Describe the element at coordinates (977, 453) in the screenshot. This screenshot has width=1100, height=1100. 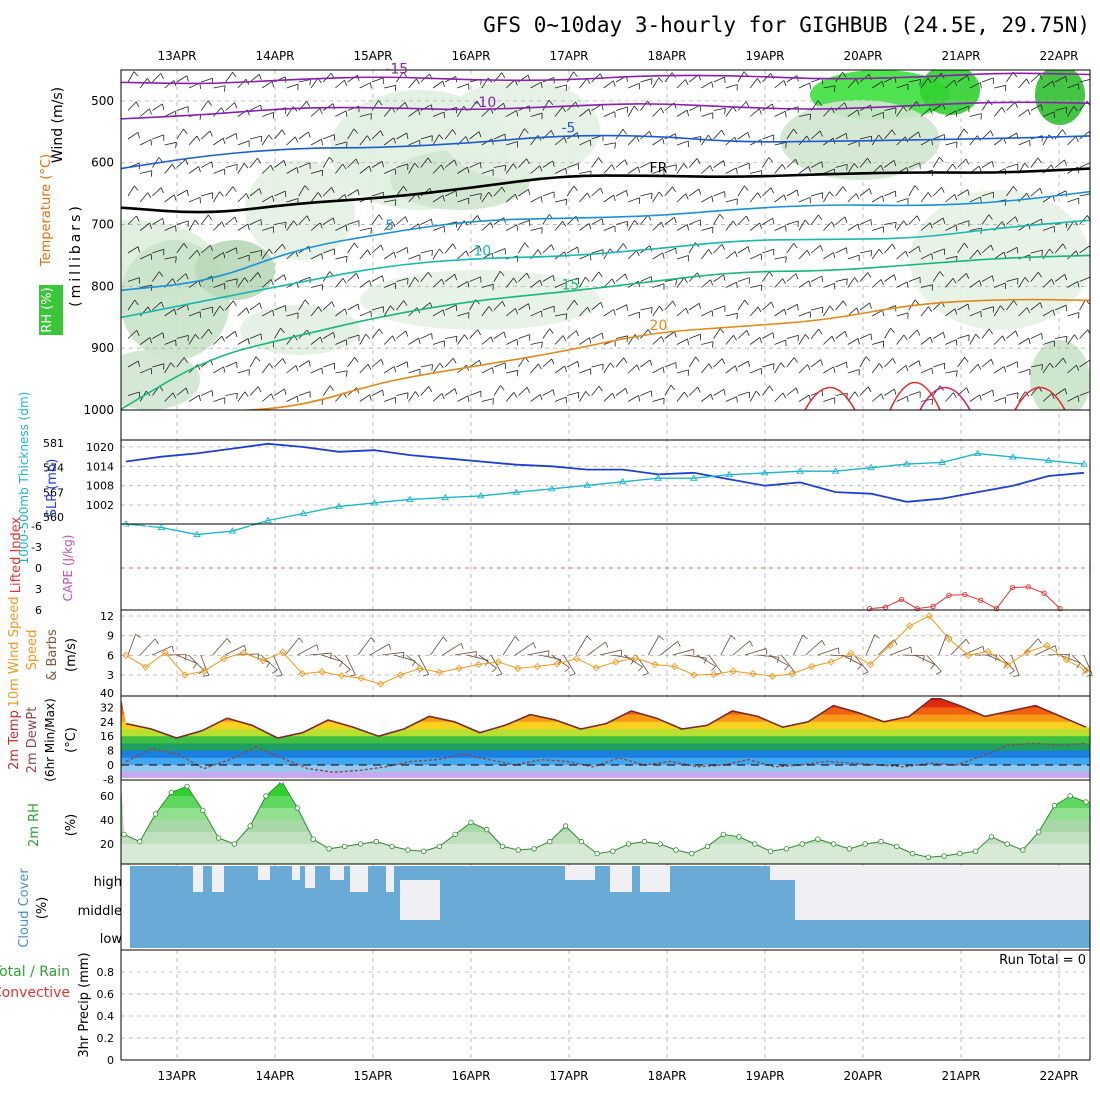
I see `thickness-marker` at that location.